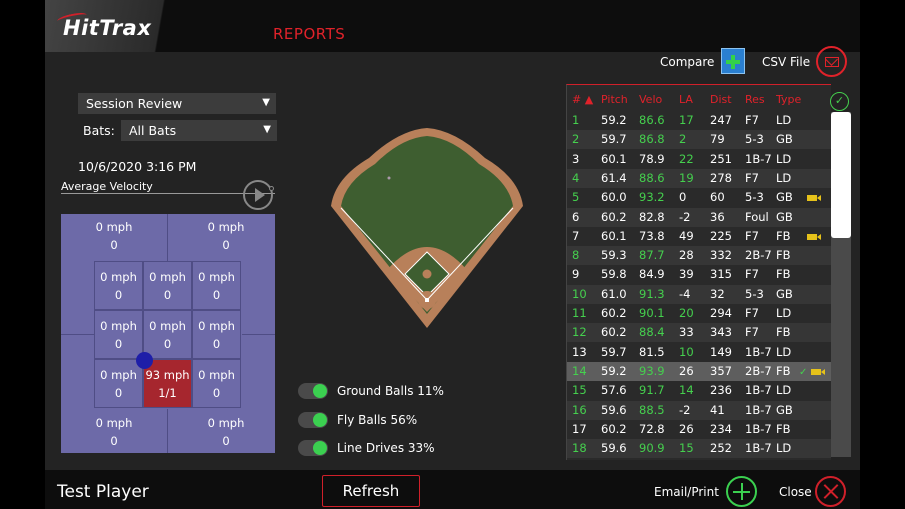 The image size is (905, 509). Describe the element at coordinates (652, 332) in the screenshot. I see `cell-velo: 88.4` at that location.